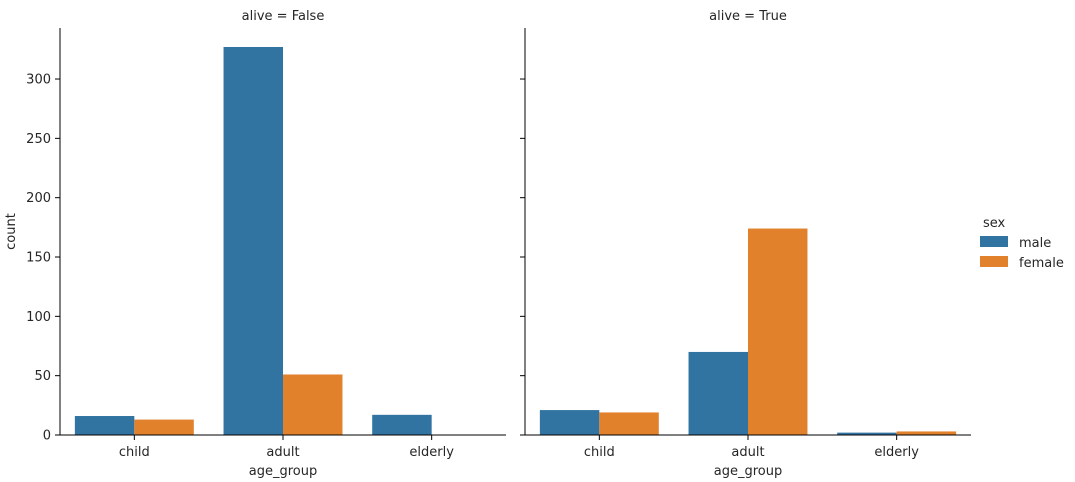  I want to click on y-axis-label: count, so click(11, 231).